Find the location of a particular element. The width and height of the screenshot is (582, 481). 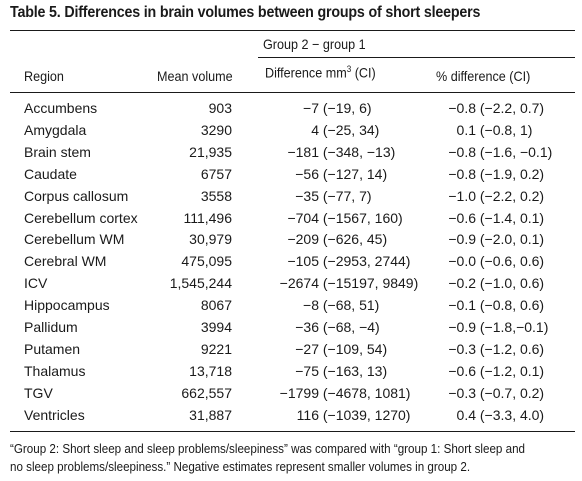

column-header-mean-volume: Mean volume is located at coordinates (195, 76).